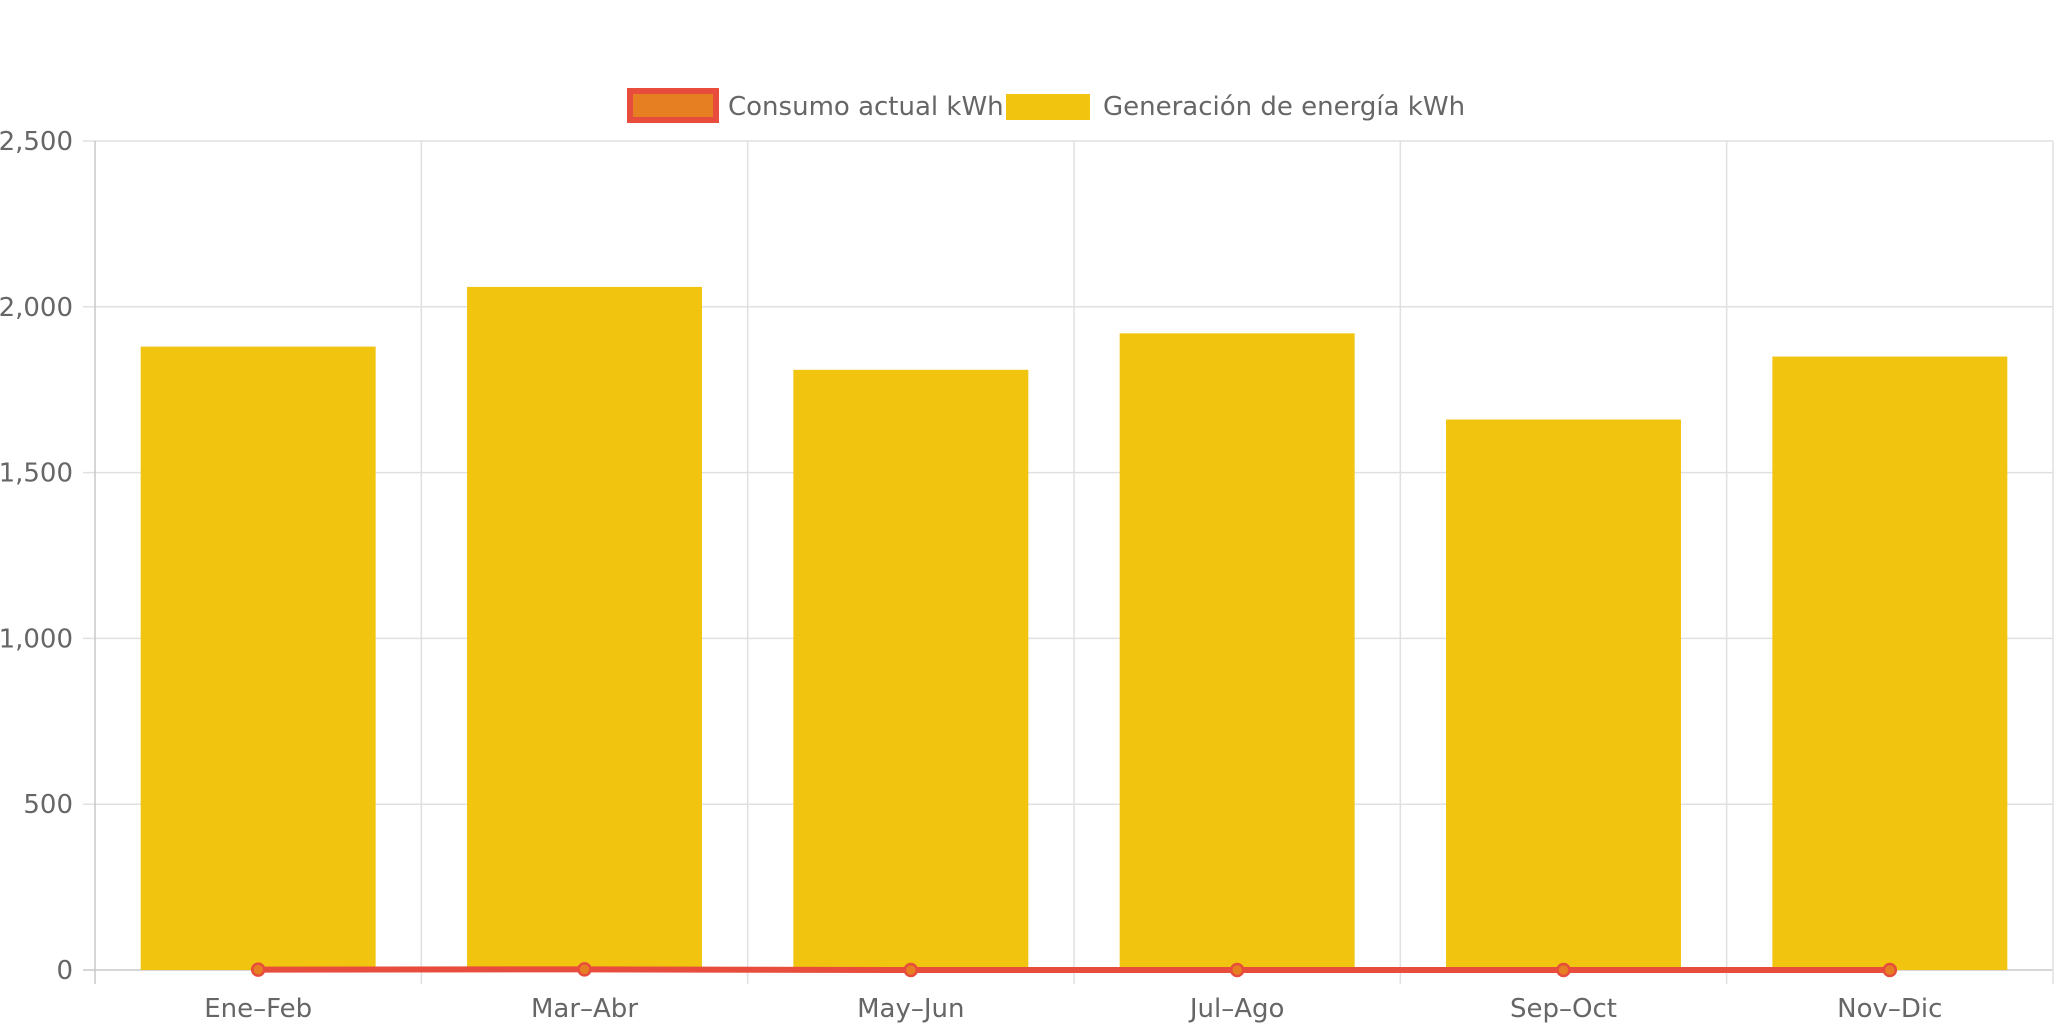 This screenshot has width=2063, height=1030. What do you see at coordinates (48, 805) in the screenshot?
I see `y-tick-label: 500` at bounding box center [48, 805].